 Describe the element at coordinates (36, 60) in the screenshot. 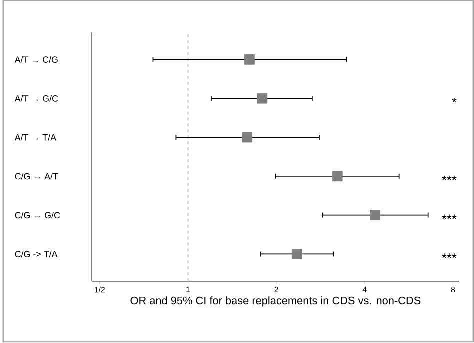

I see `y-tick-label: A/T → C/G` at that location.